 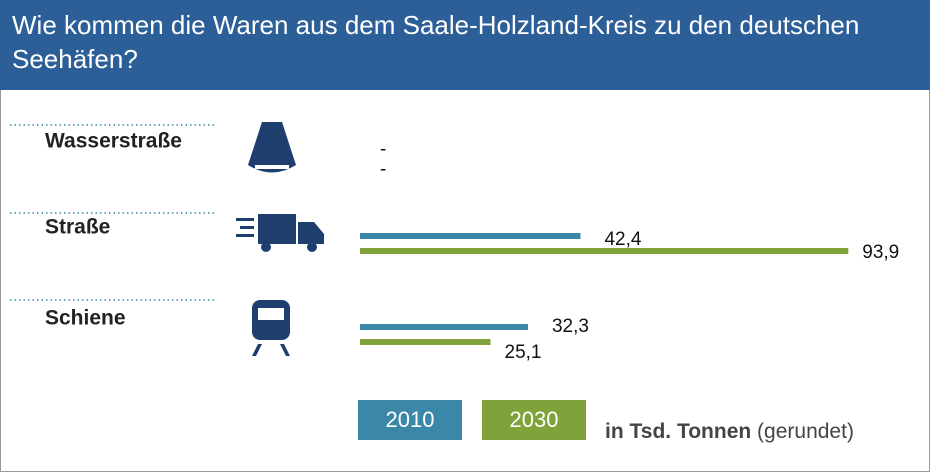 What do you see at coordinates (271, 314) in the screenshot?
I see `train-window` at bounding box center [271, 314].